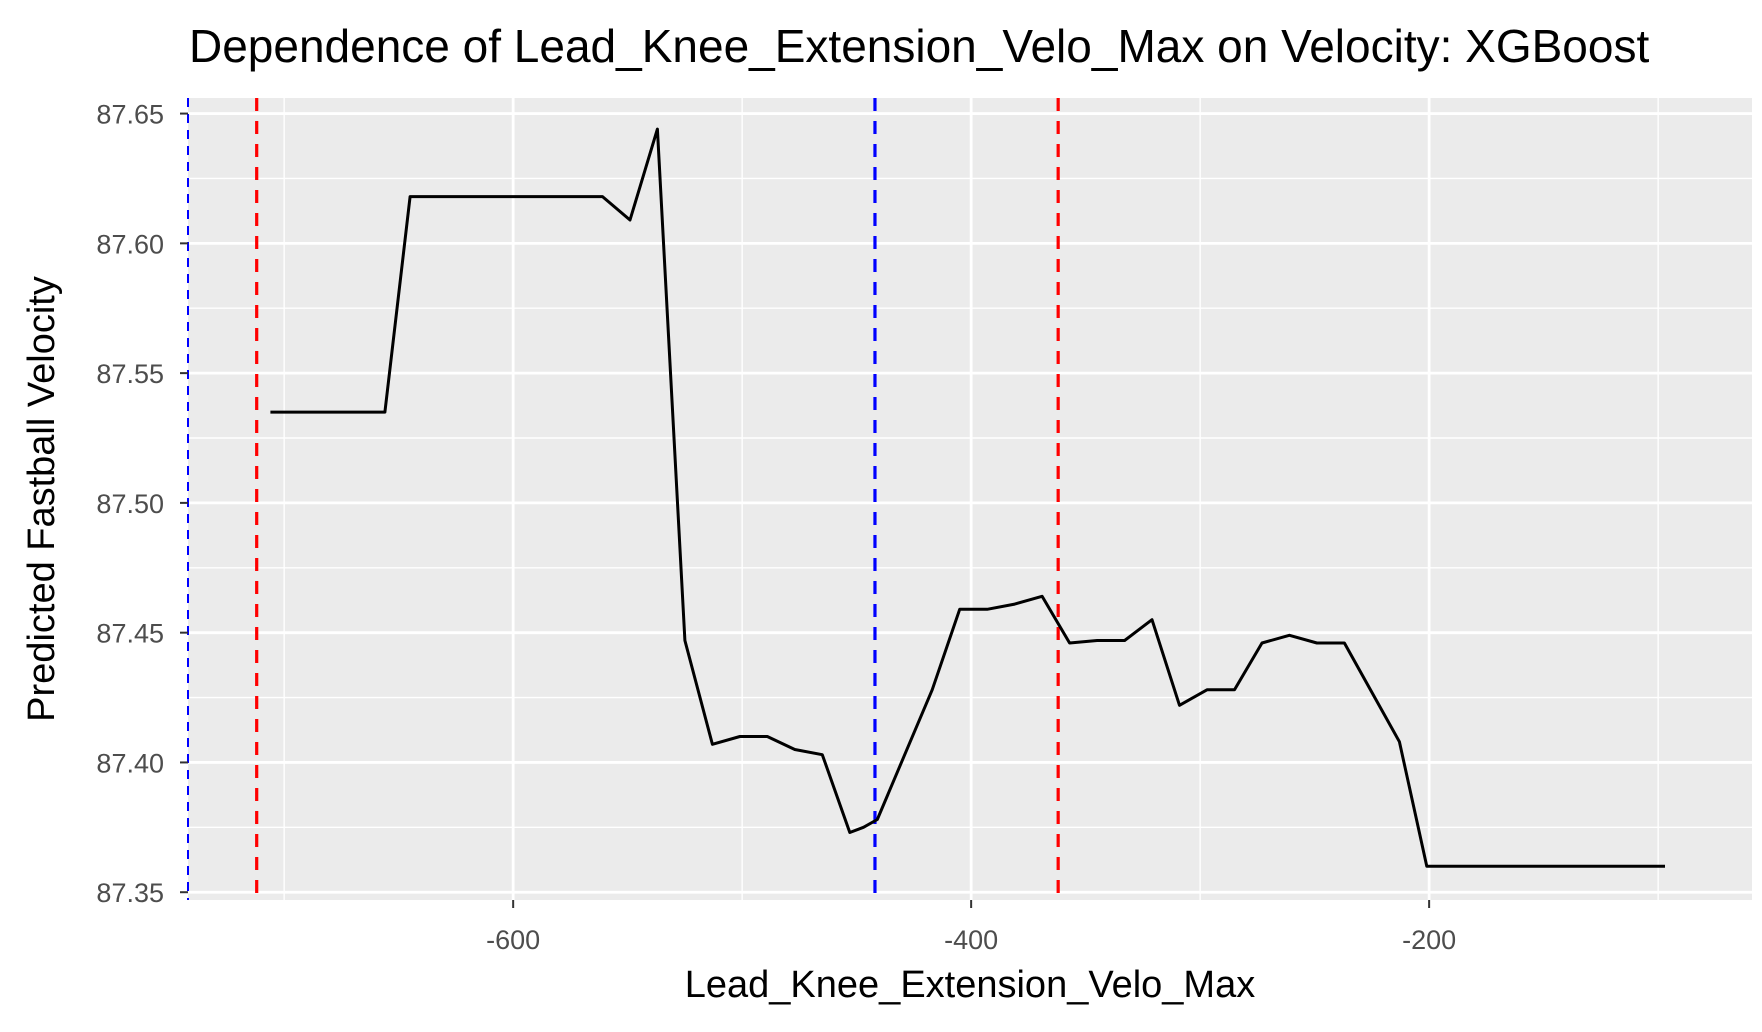 Image resolution: width=1762 pixels, height=1032 pixels. Describe the element at coordinates (130, 763) in the screenshot. I see `y-tick-label: 87.40` at that location.